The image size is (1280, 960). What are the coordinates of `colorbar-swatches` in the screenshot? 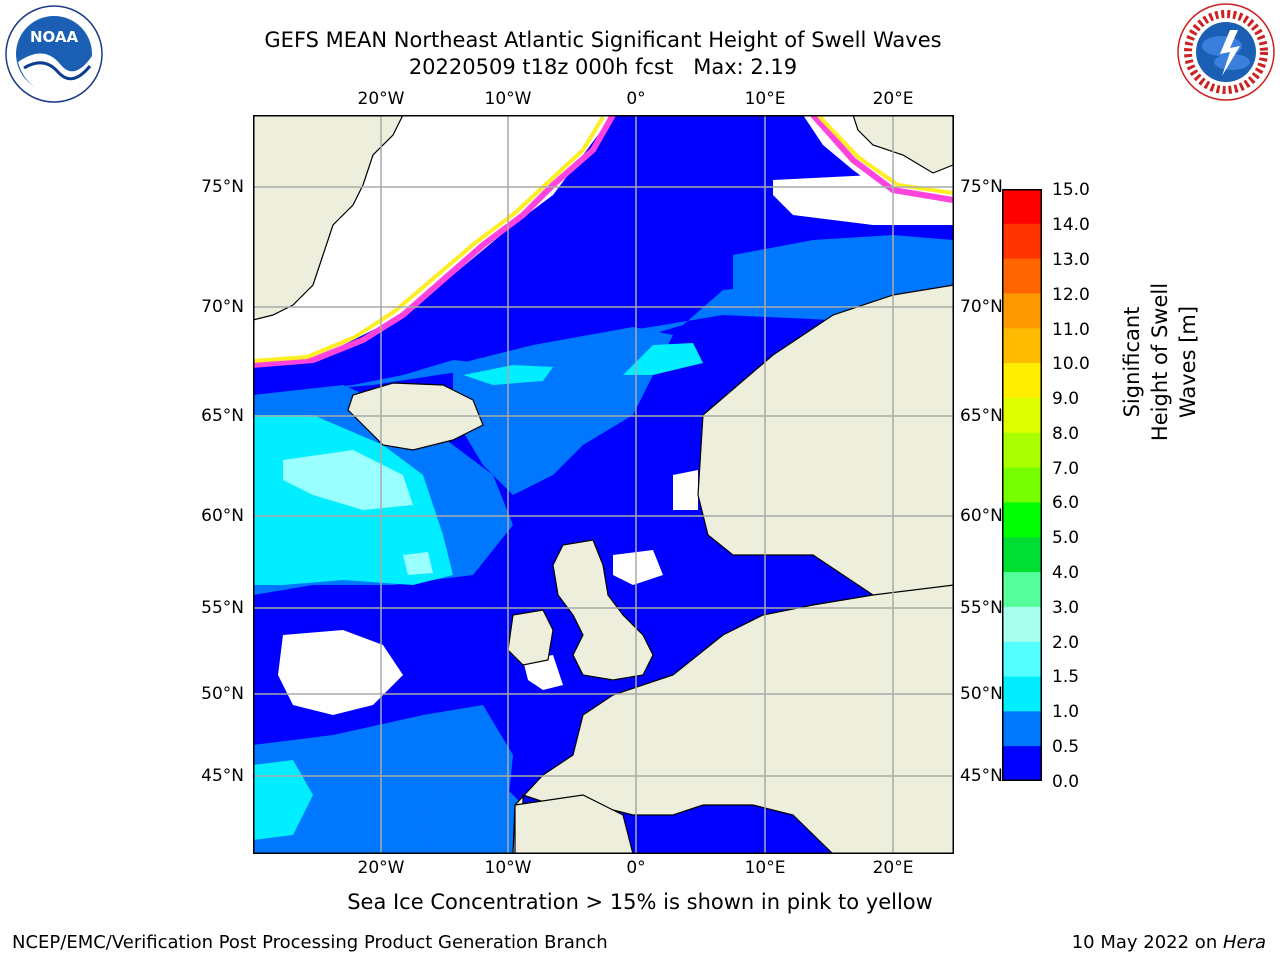 It's located at (1022, 485).